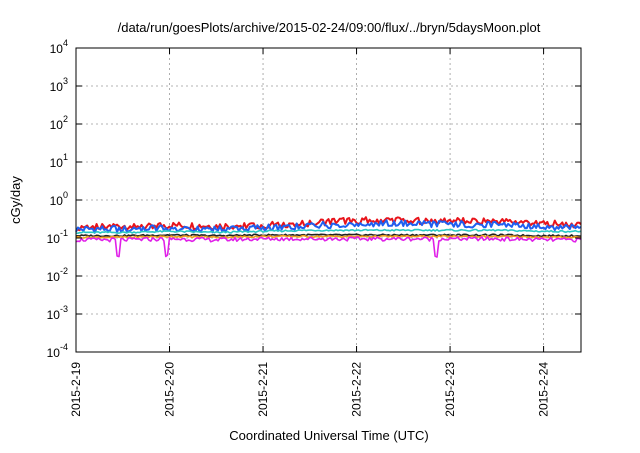  I want to click on y-tick-label: 10⁻¹, so click(57, 237).